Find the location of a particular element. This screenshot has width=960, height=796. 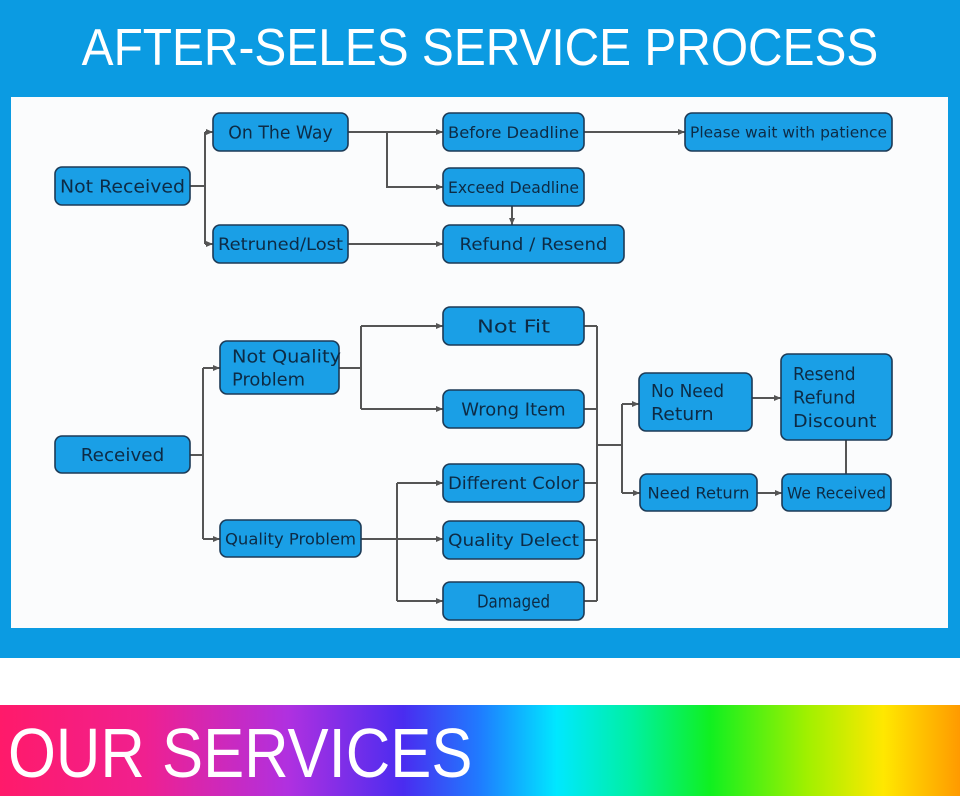

node-label: Quality Problem is located at coordinates (290, 538).